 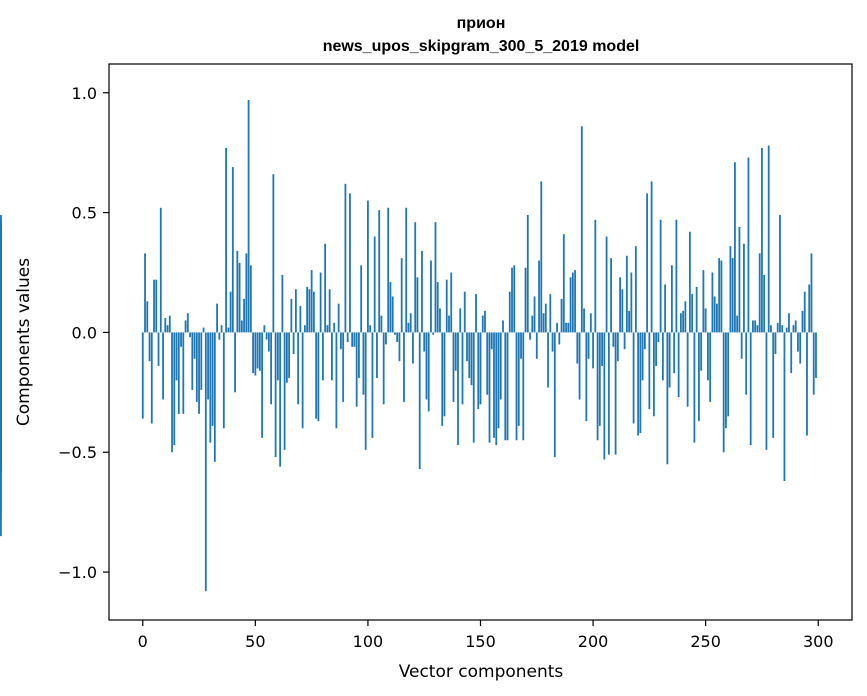 I want to click on x-axis-label: Vector components, so click(x=481, y=672).